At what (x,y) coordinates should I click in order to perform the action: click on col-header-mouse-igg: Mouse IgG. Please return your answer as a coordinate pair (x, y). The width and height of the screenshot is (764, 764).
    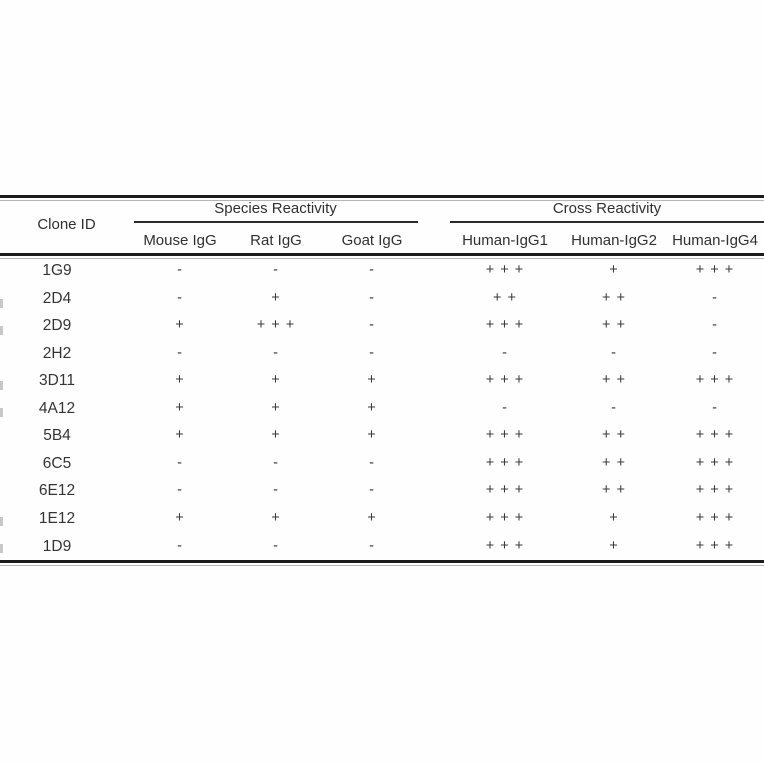
    Looking at the image, I should click on (180, 240).